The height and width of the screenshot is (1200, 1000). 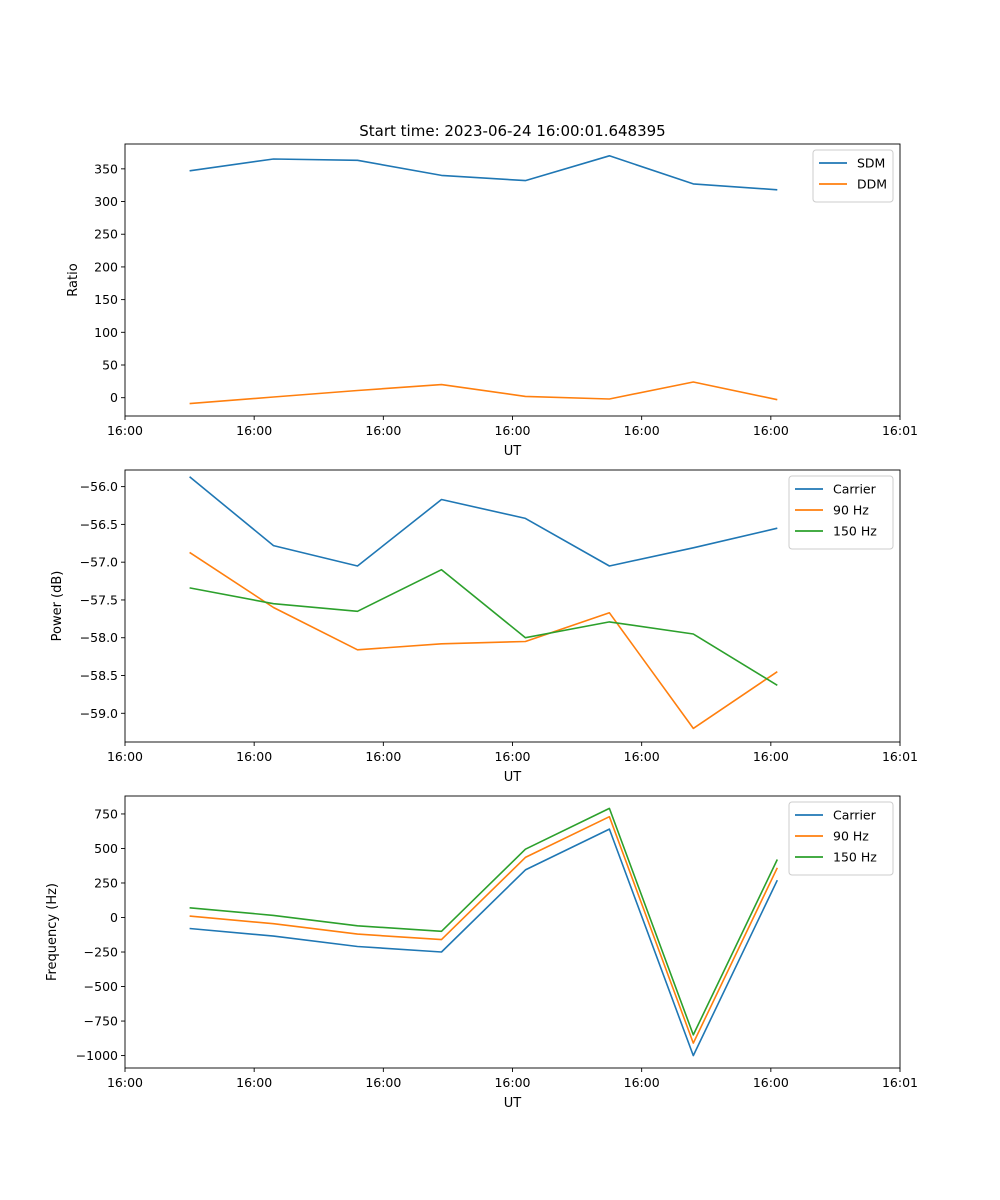 I want to click on y-tick-label: 350, so click(x=106, y=168).